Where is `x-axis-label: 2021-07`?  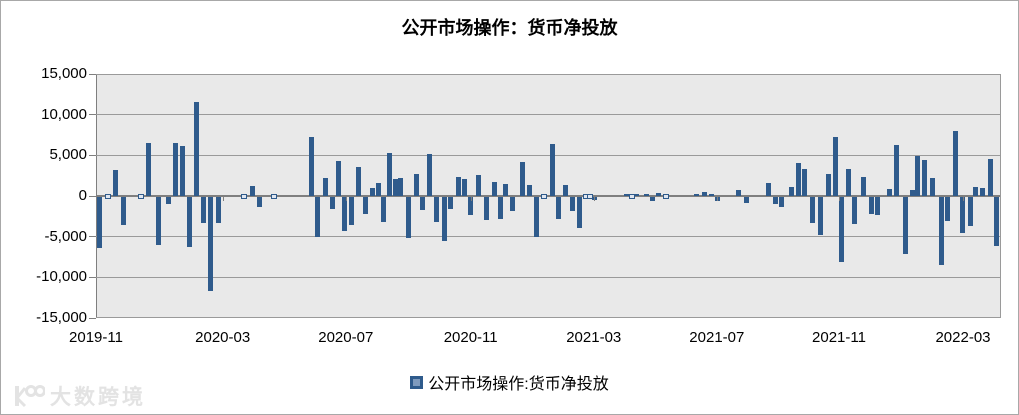
x-axis-label: 2021-07 is located at coordinates (717, 337).